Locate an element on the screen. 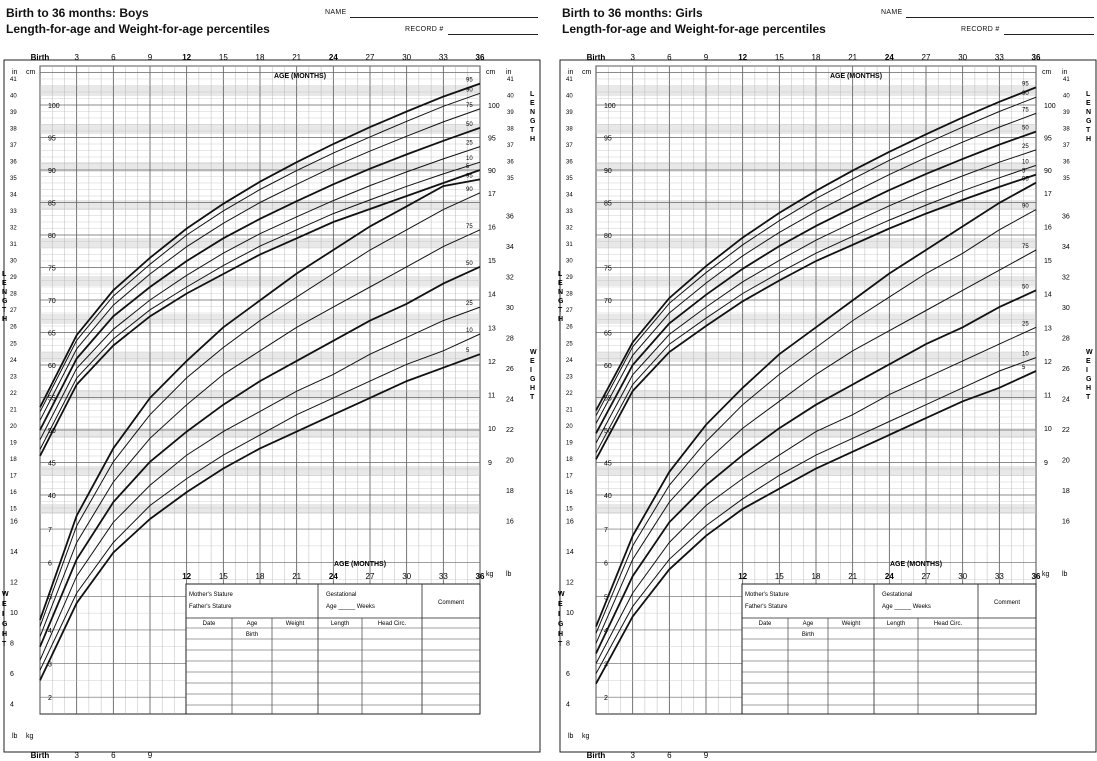  length-axis-letter: H is located at coordinates (532, 139).